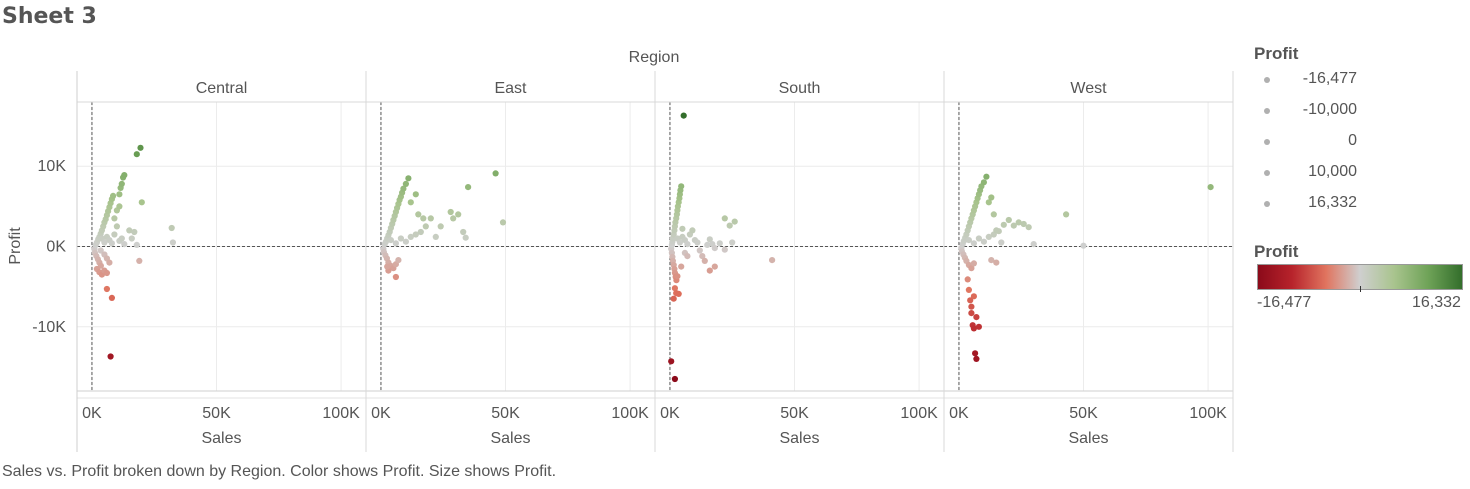  I want to click on region-header: Region, so click(654, 57).